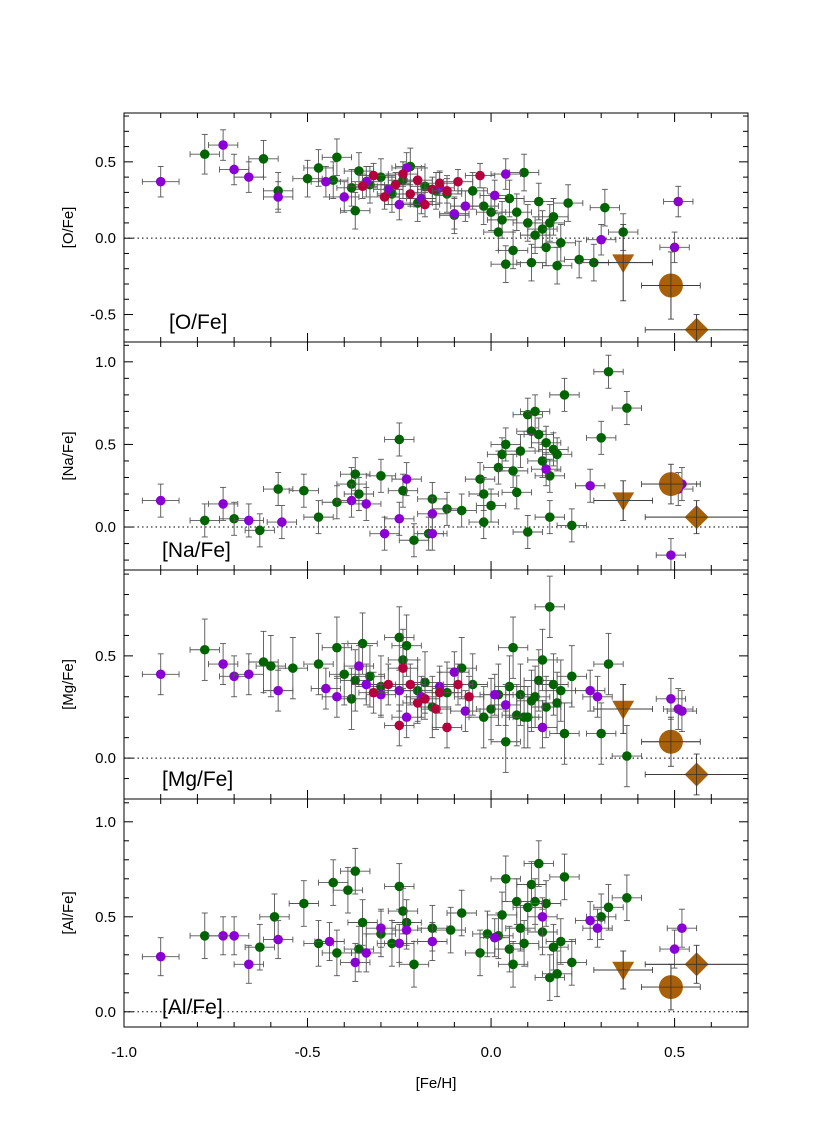  What do you see at coordinates (105, 758) in the screenshot?
I see `panel-mg-fe-ytick-label: 0.0` at bounding box center [105, 758].